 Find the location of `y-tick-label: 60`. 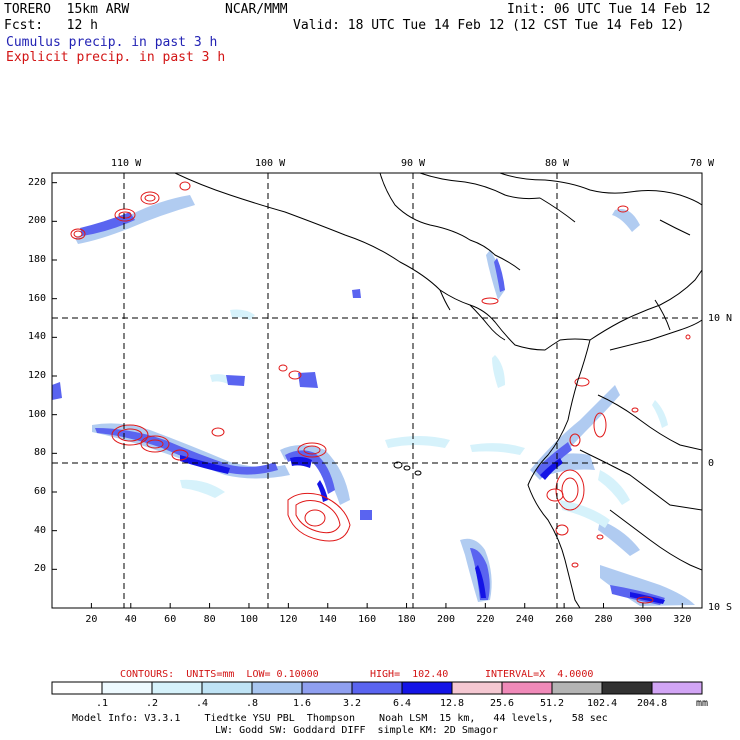

y-tick-label: 60 is located at coordinates (40, 491).